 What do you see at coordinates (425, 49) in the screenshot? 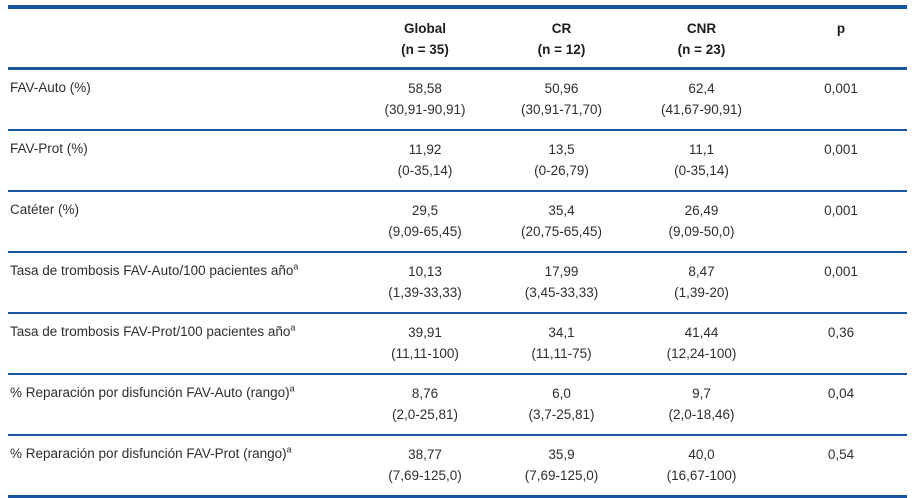
I see `header-global-n: (n = 35)` at bounding box center [425, 49].